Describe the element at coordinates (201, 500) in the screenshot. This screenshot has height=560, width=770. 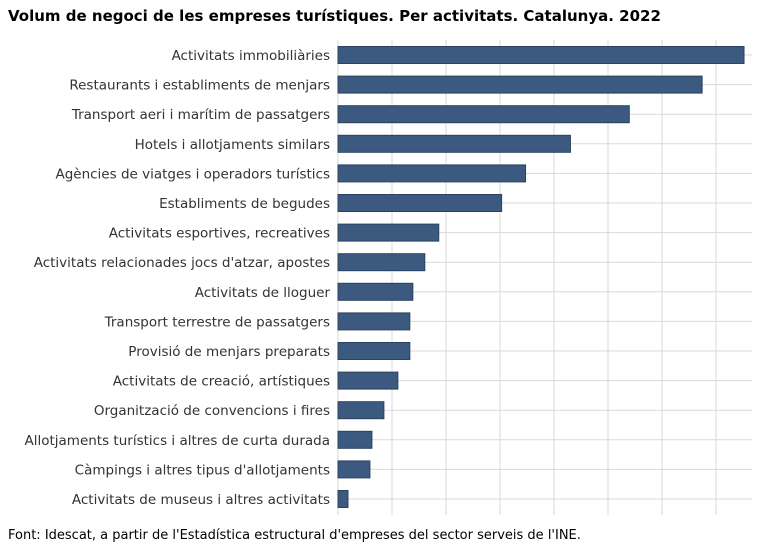
I see `category-label: Activitats de museus i altres activitats` at that location.